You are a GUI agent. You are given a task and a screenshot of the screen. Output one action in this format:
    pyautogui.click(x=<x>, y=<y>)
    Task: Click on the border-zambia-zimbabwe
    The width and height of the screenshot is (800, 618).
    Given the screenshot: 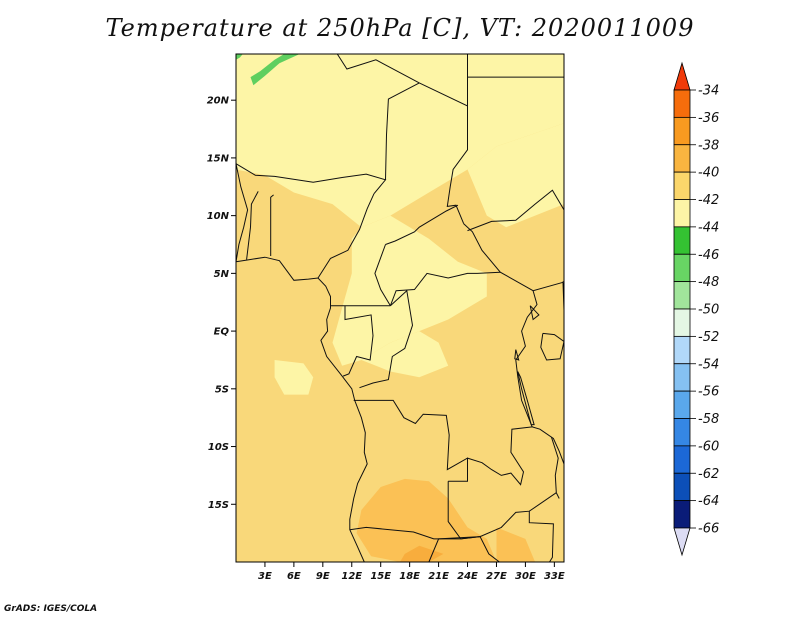 What is the action you would take?
    pyautogui.click(x=502, y=510)
    